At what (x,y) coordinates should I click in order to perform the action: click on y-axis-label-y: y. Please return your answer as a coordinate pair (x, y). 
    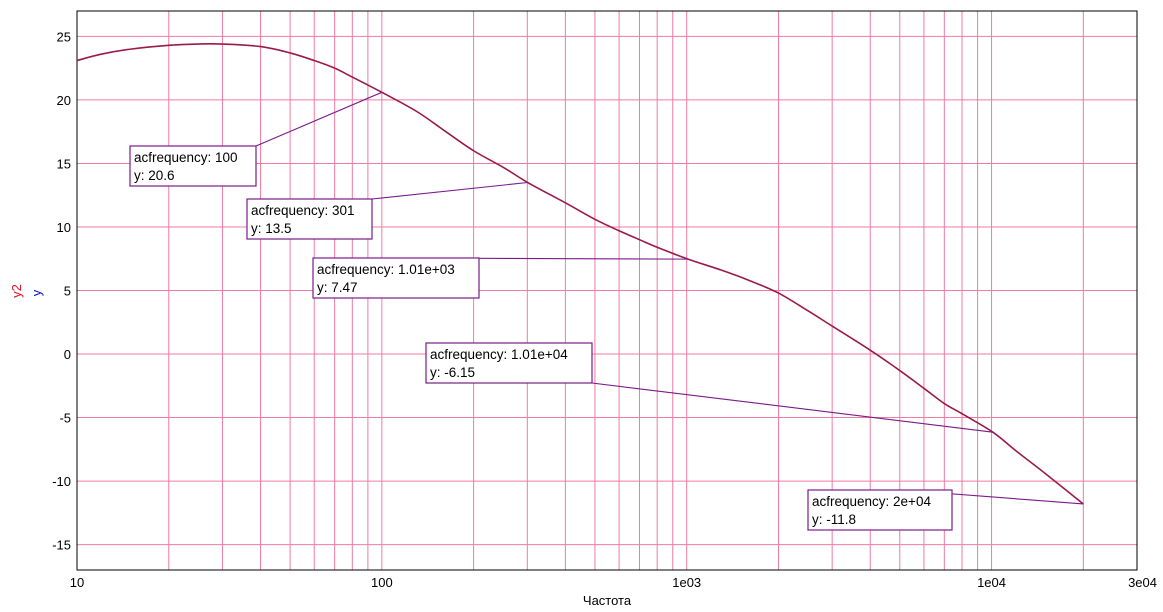
    Looking at the image, I should click on (36, 292).